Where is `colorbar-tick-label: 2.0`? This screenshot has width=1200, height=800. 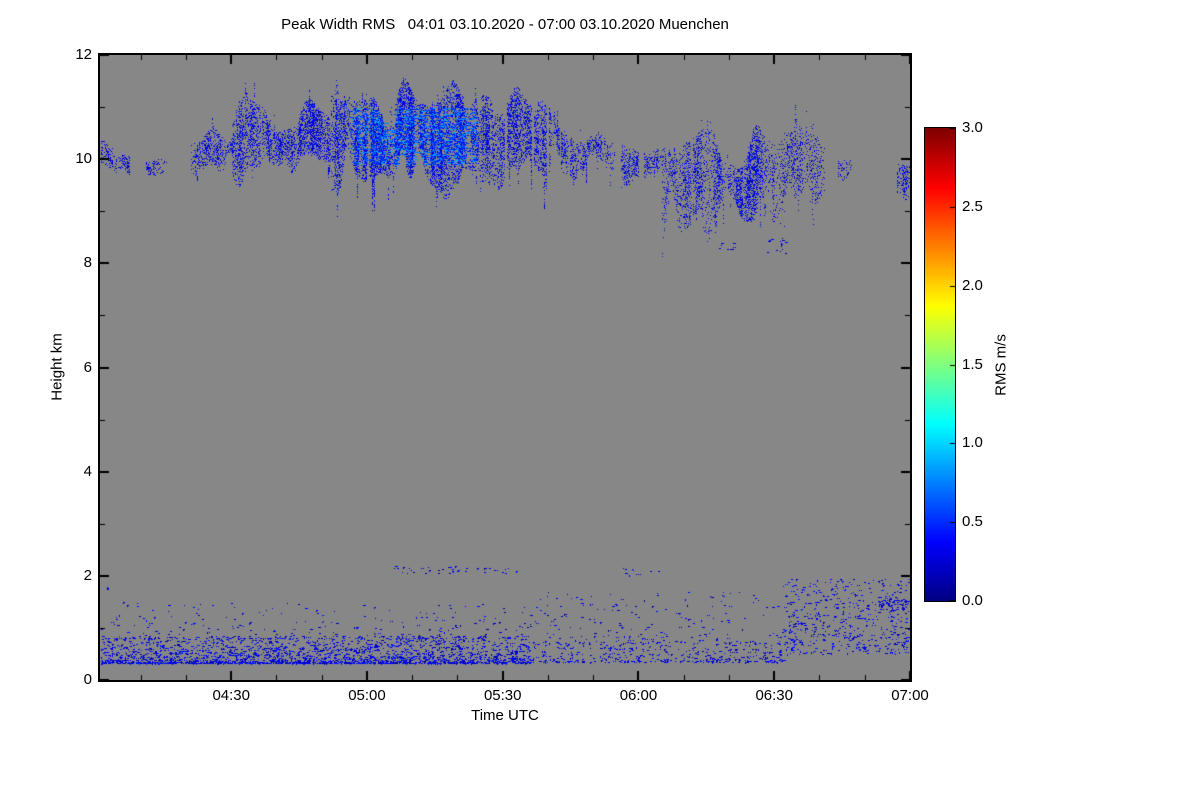
colorbar-tick-label: 2.0 is located at coordinates (972, 285).